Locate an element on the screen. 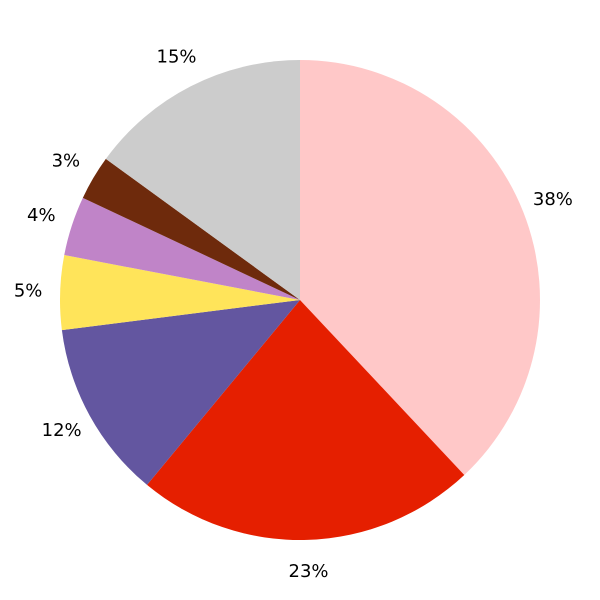 Image resolution: width=600 pixels, height=600 pixels. slice-label: 23% is located at coordinates (309, 571).